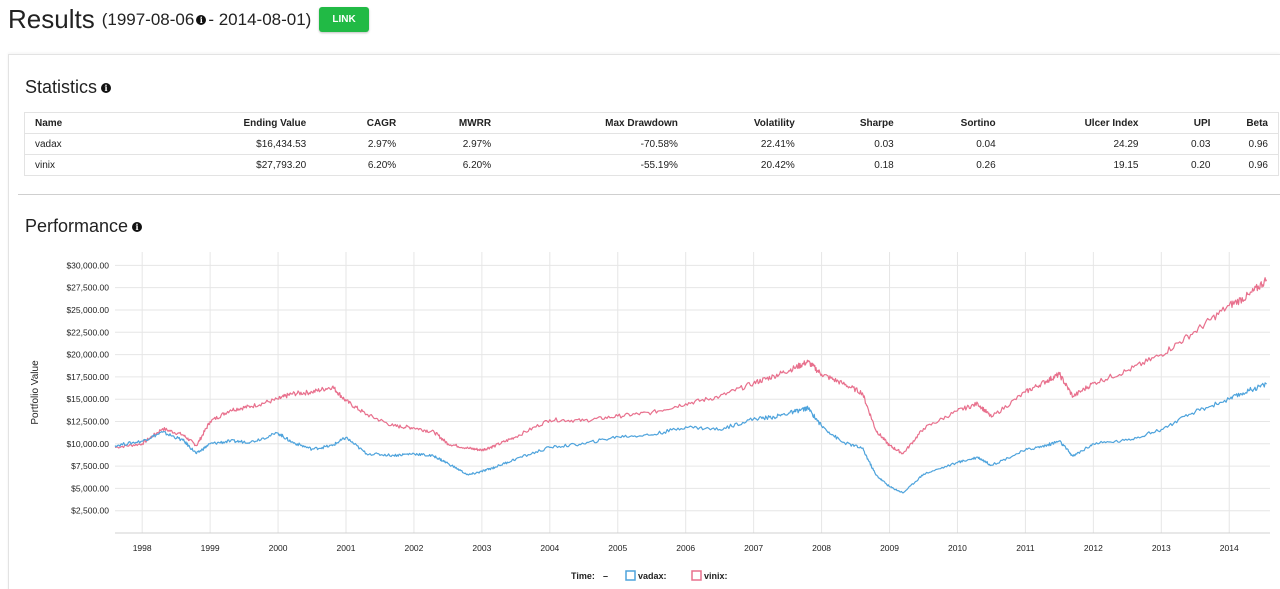 This screenshot has width=1280, height=589. I want to click on performance-title-text: Performance, so click(77, 226).